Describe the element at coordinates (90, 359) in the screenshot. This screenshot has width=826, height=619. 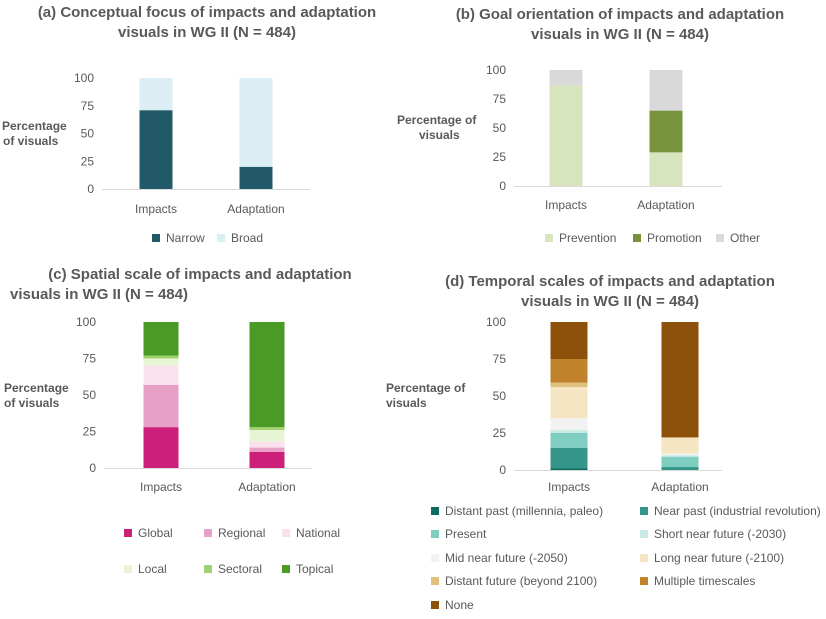
I see `chart-c-ytick: 75` at that location.